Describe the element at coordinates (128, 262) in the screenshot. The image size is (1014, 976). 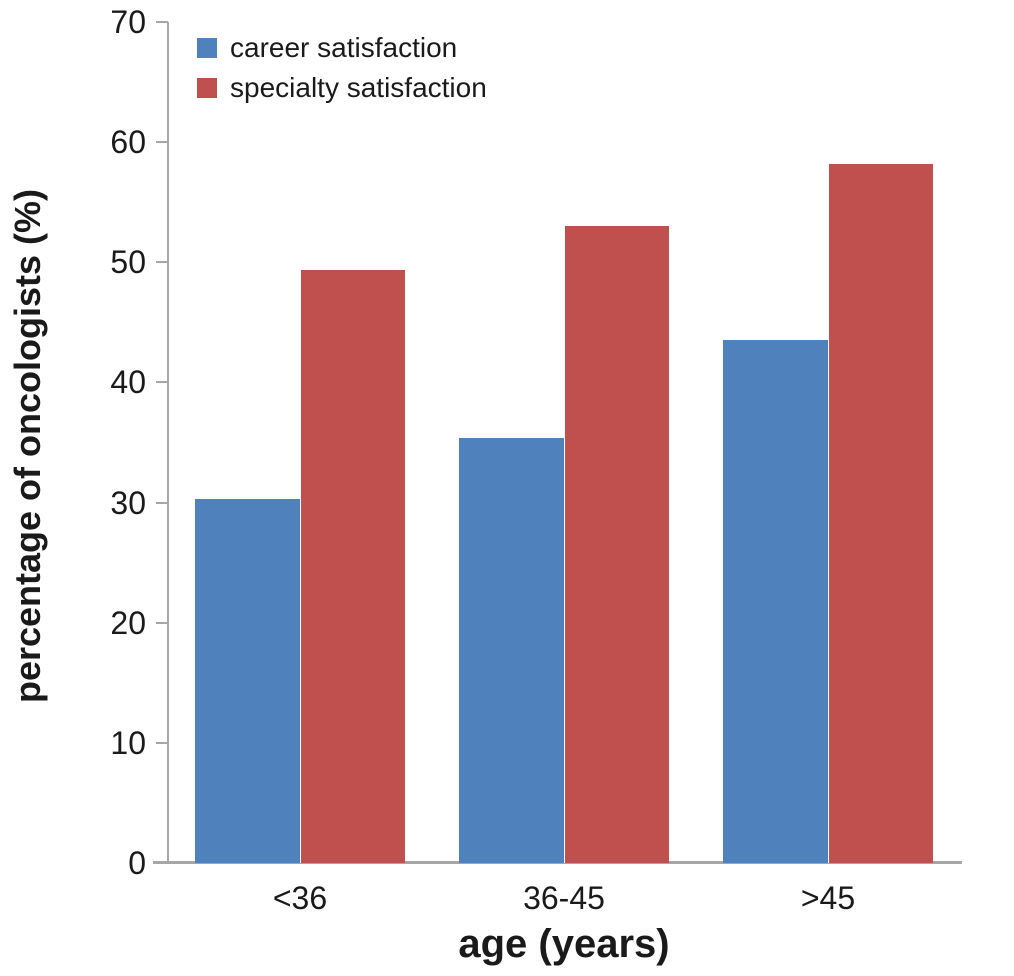
I see `y-tick-label: 50` at that location.